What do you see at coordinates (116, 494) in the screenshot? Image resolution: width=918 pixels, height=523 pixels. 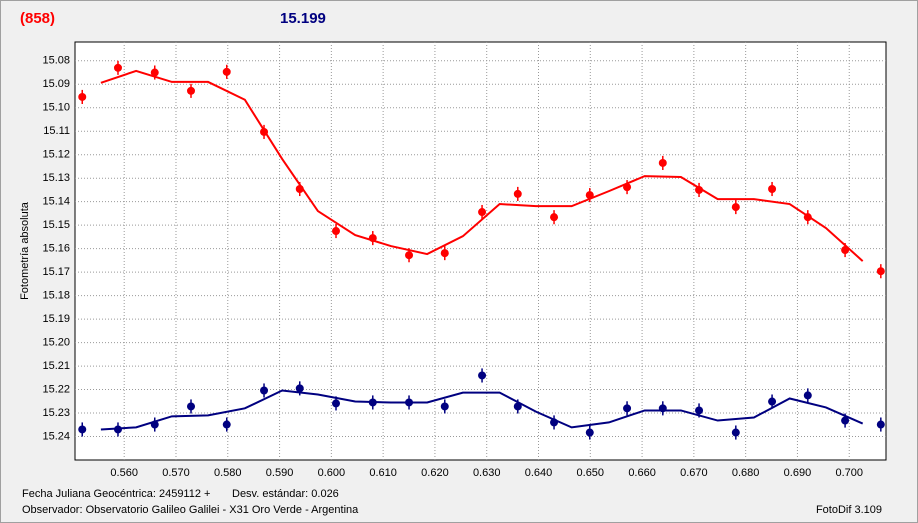 I see `footer-date: Fecha Juliana Geocéntrica: 2459112 +` at bounding box center [116, 494].